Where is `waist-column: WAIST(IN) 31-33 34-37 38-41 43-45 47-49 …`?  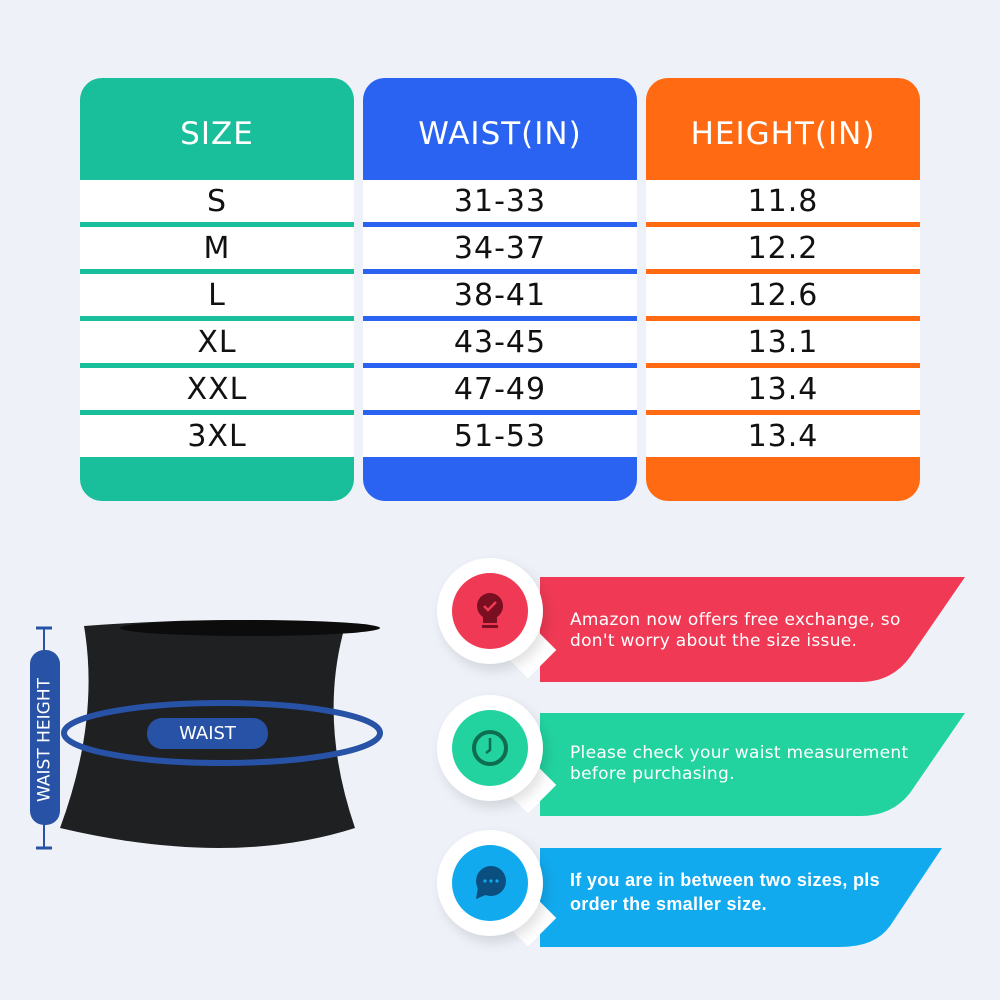 waist-column: WAIST(IN) 31-33 34-37 38-41 43-45 47-49 … is located at coordinates (500, 289).